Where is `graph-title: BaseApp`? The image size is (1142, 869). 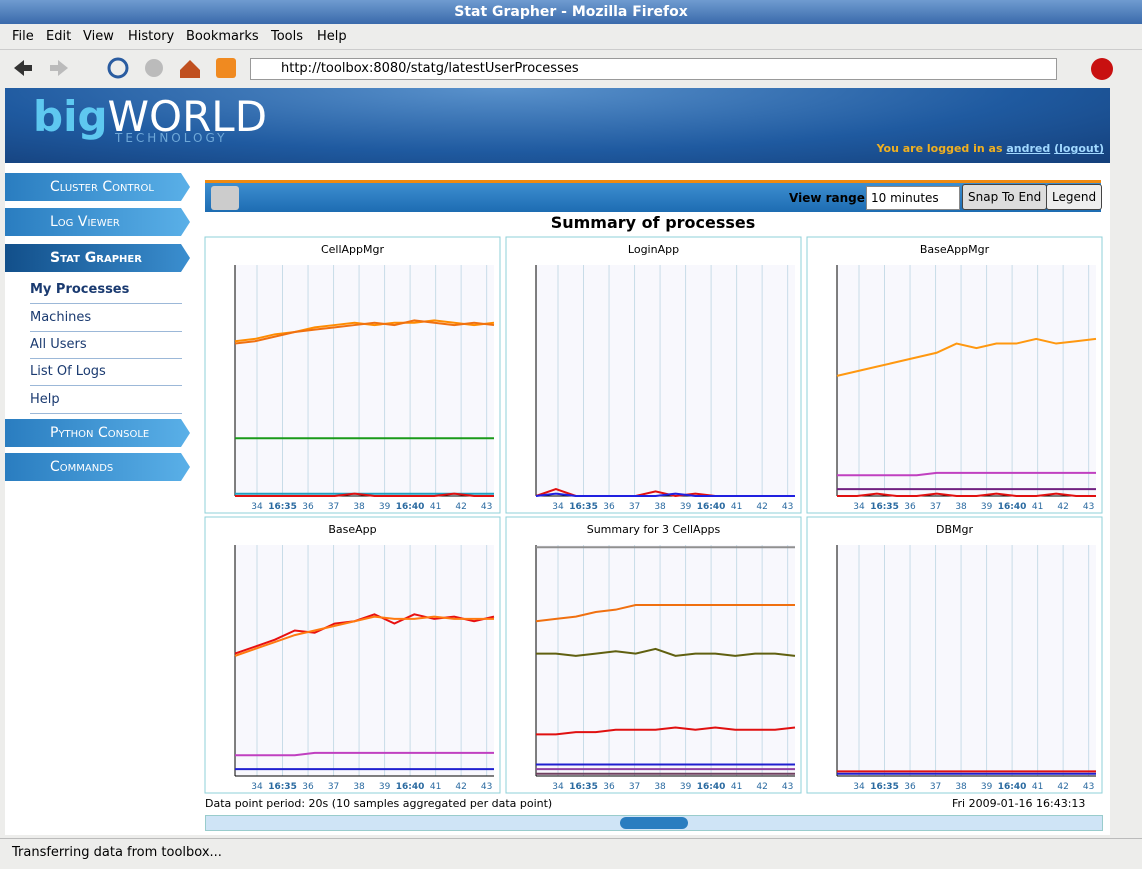
graph-title: BaseApp is located at coordinates (352, 529).